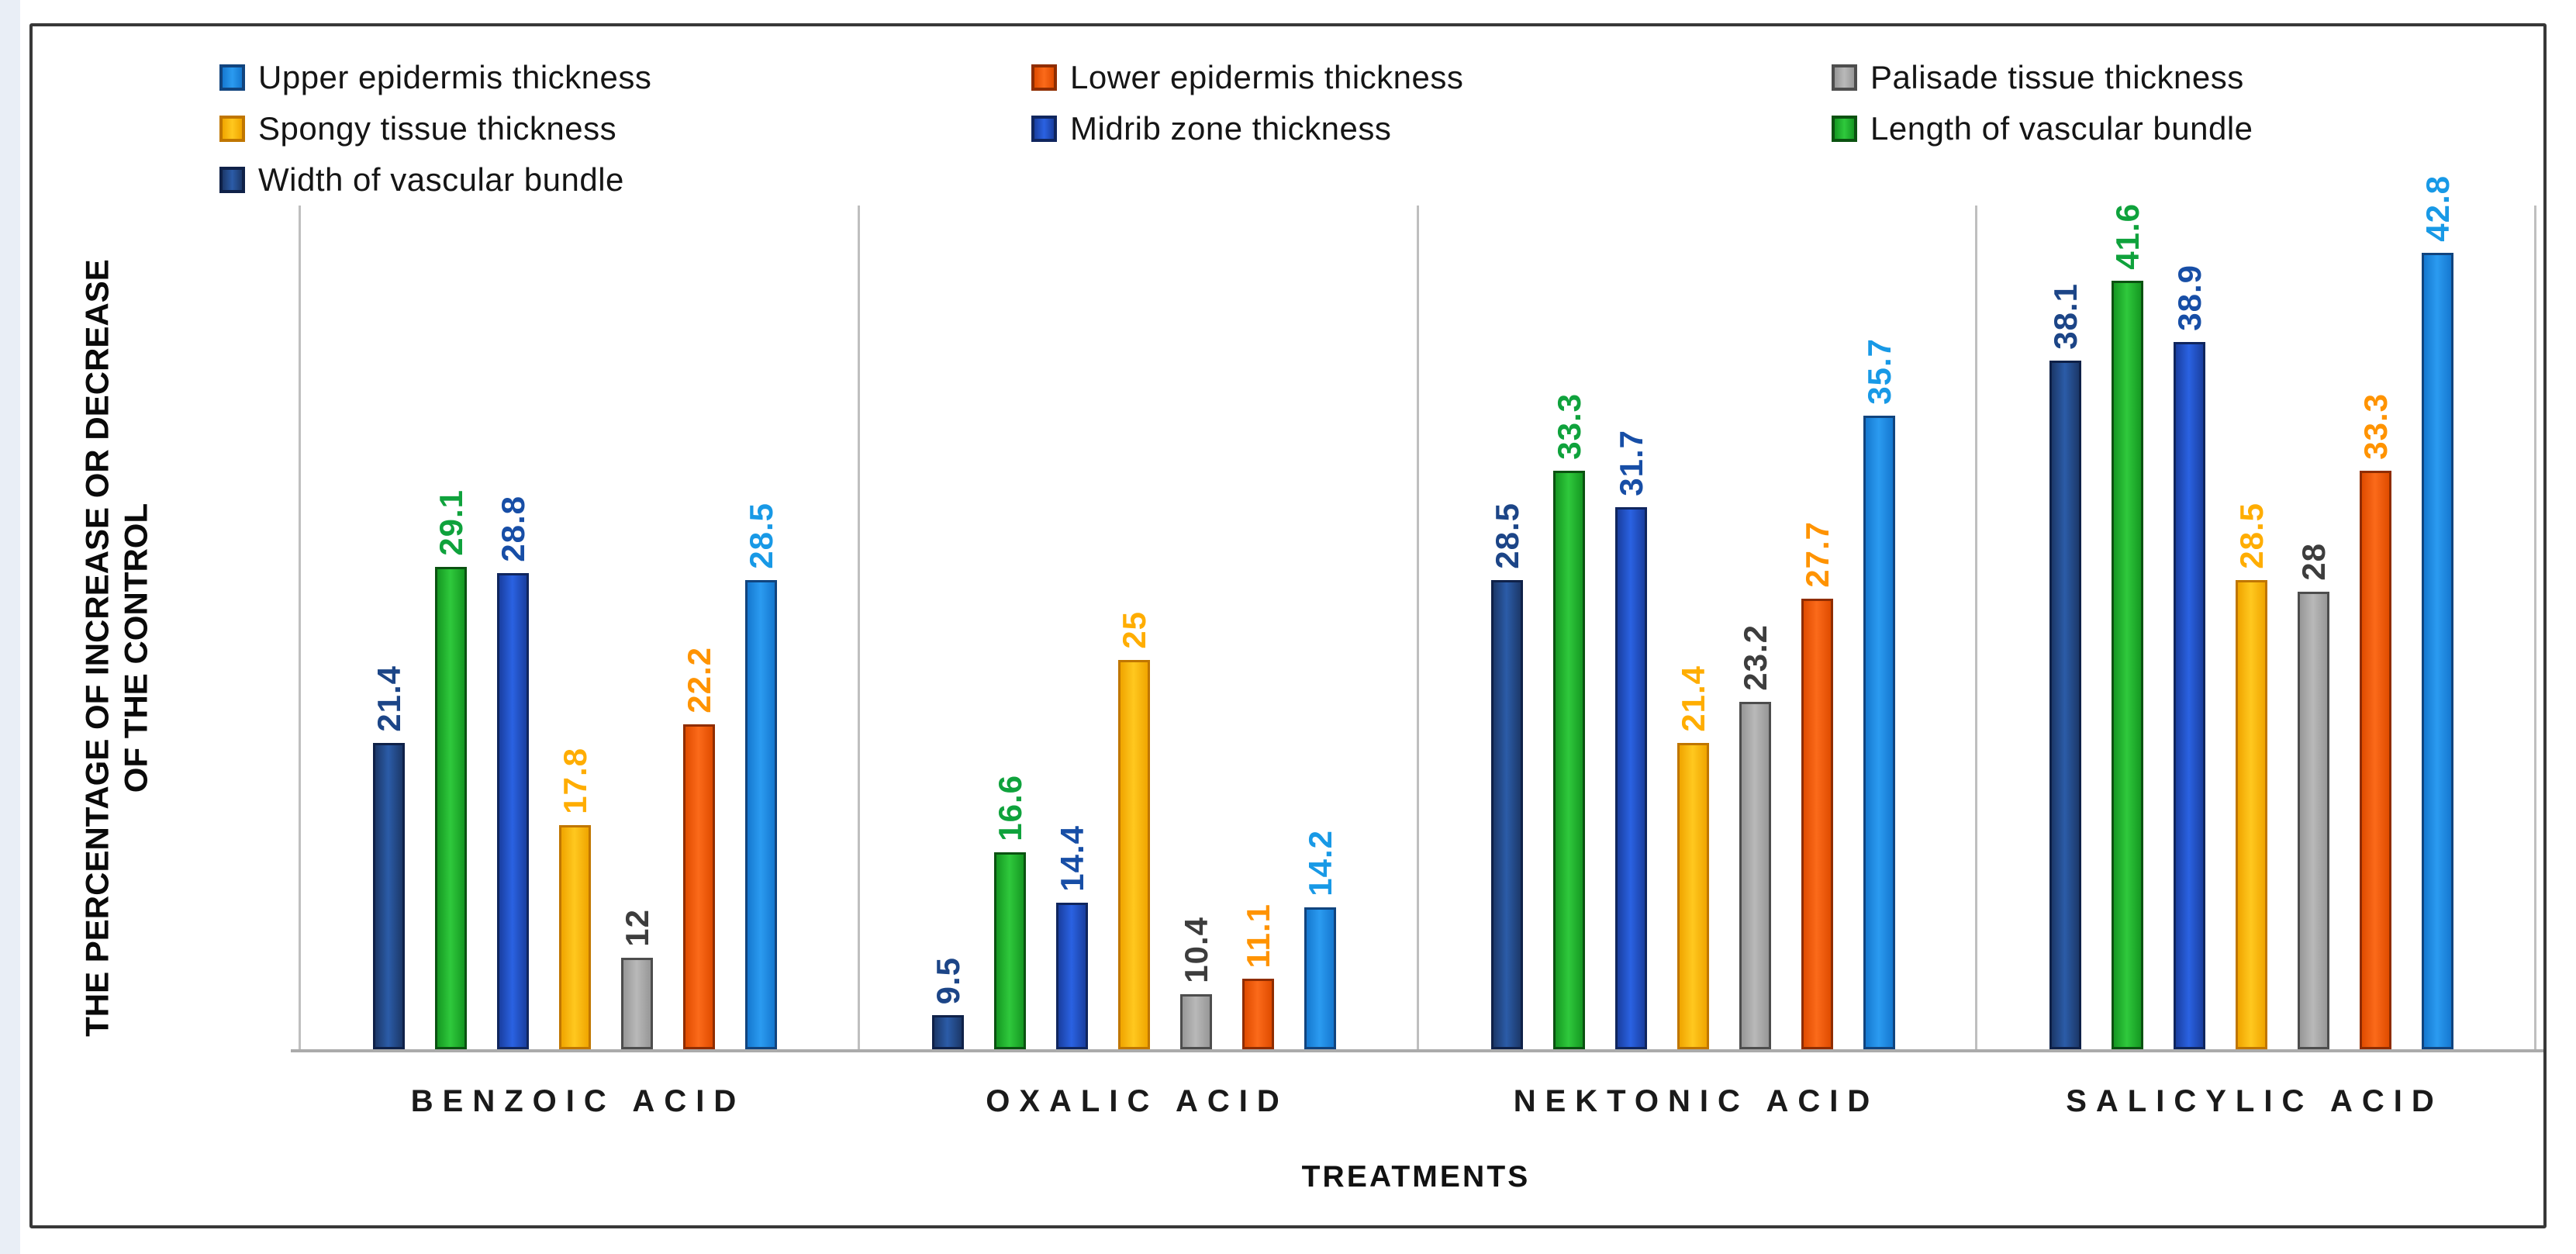  I want to click on category-label: SALICYLIC ACID, so click(2254, 1101).